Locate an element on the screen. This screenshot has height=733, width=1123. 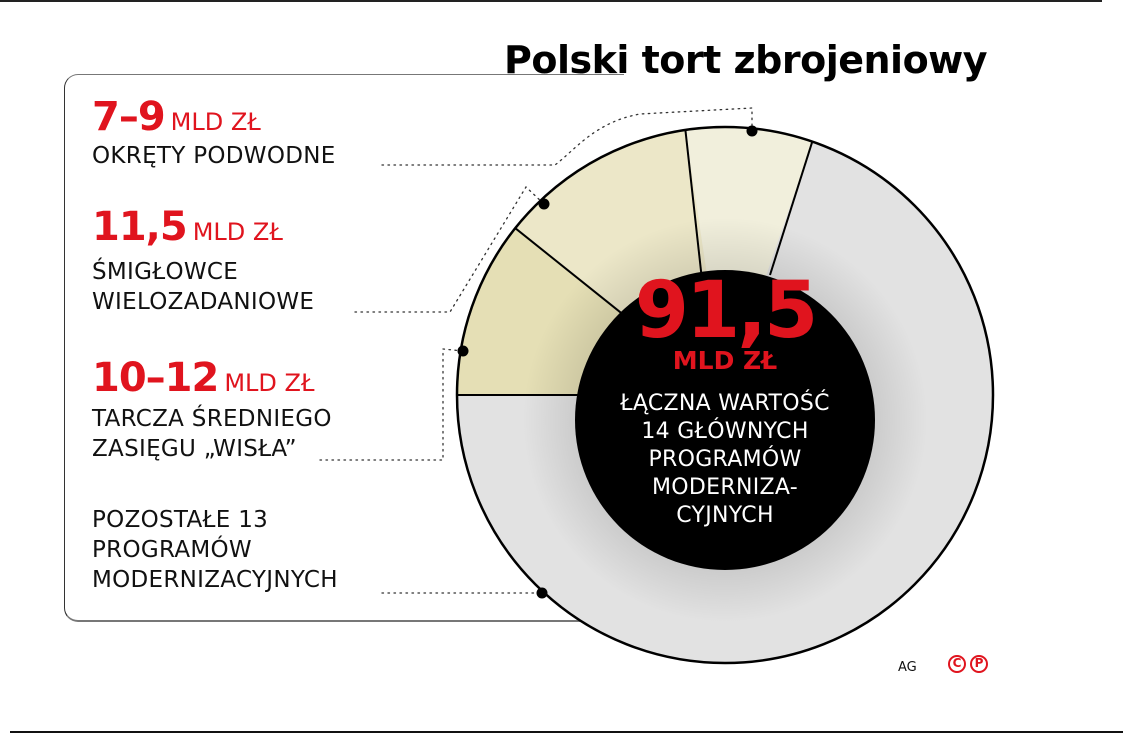
description-line: MODERNIZA- is located at coordinates (725, 487).